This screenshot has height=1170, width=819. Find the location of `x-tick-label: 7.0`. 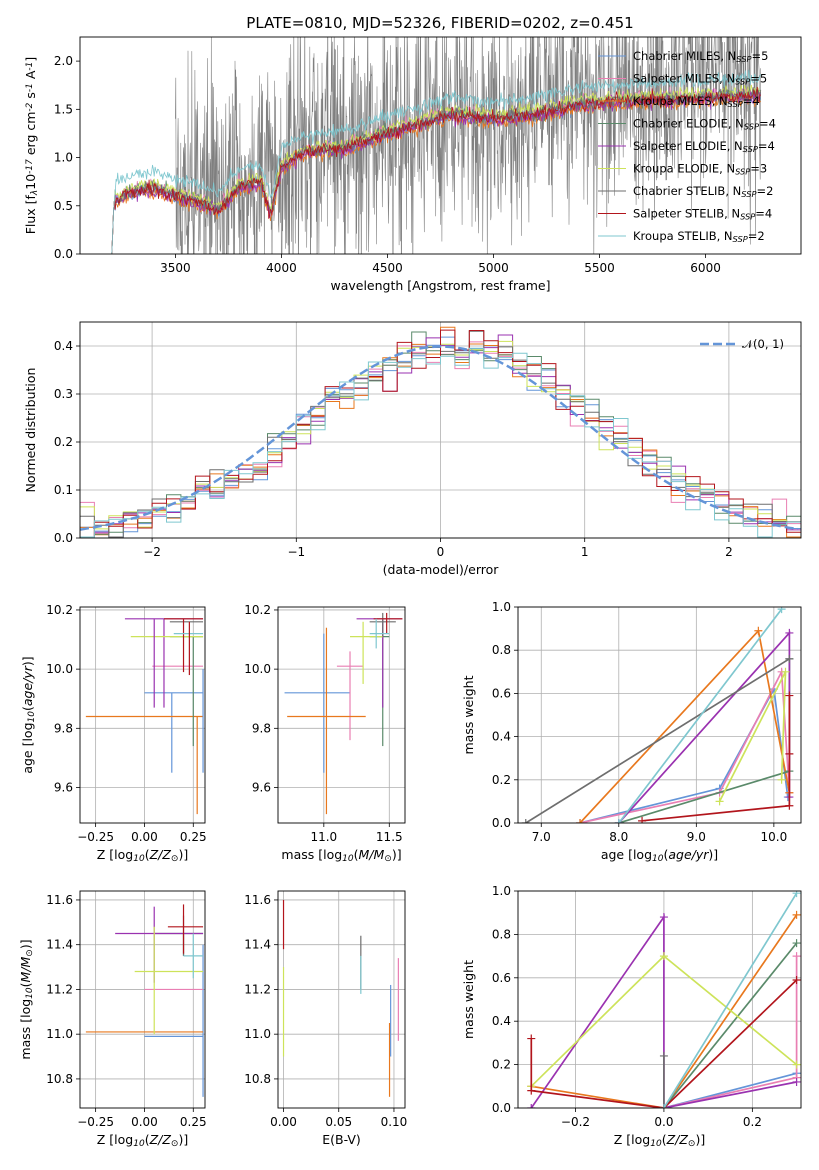

x-tick-label: 7.0 is located at coordinates (541, 837).